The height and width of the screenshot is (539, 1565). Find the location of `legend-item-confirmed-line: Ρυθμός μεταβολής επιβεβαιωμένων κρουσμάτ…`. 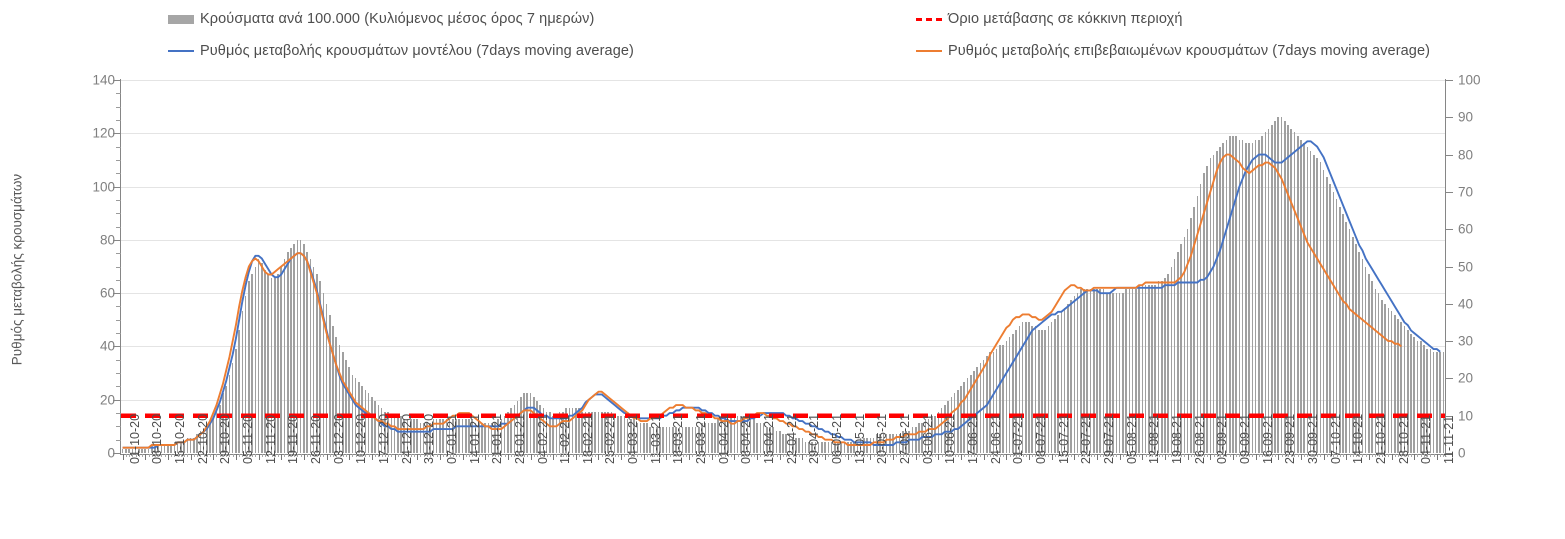

legend-item-confirmed-line: Ρυθμός μεταβολής επιβεβαιωμένων κρουσμάτ… is located at coordinates (1173, 51).